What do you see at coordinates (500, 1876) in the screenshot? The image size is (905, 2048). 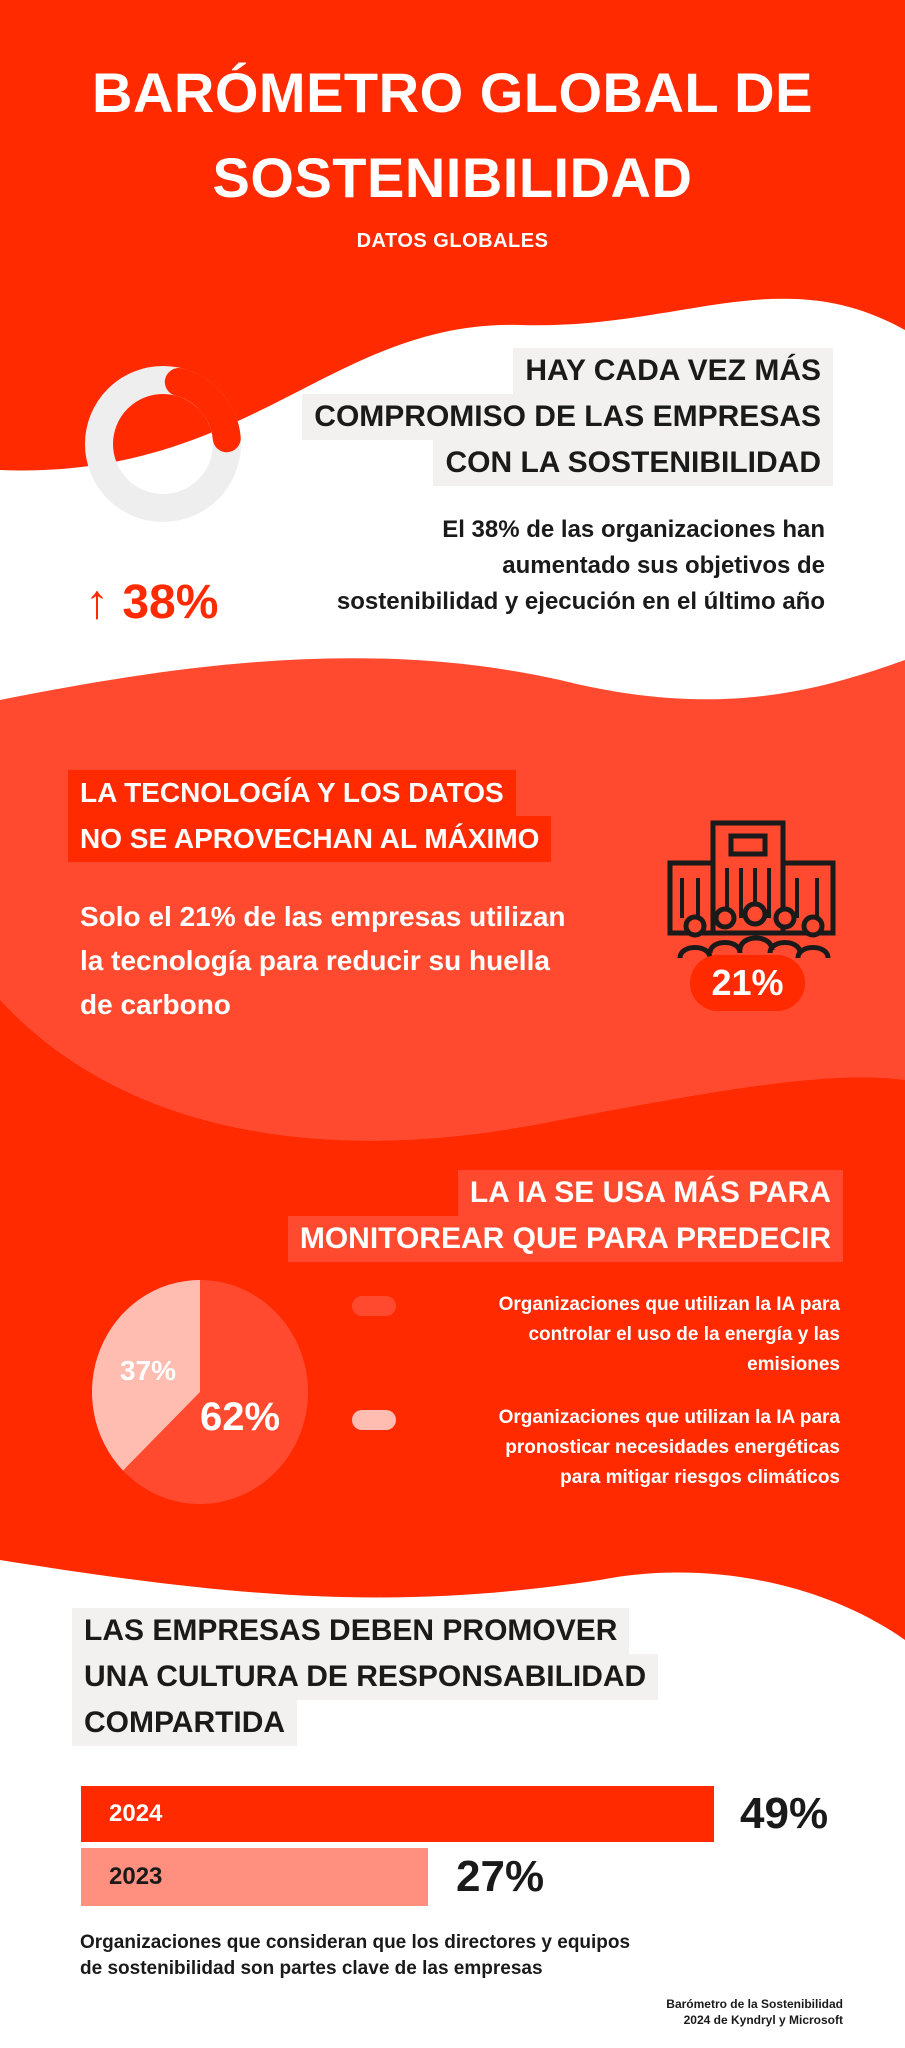 I see `bar-label-2023: 27%` at bounding box center [500, 1876].